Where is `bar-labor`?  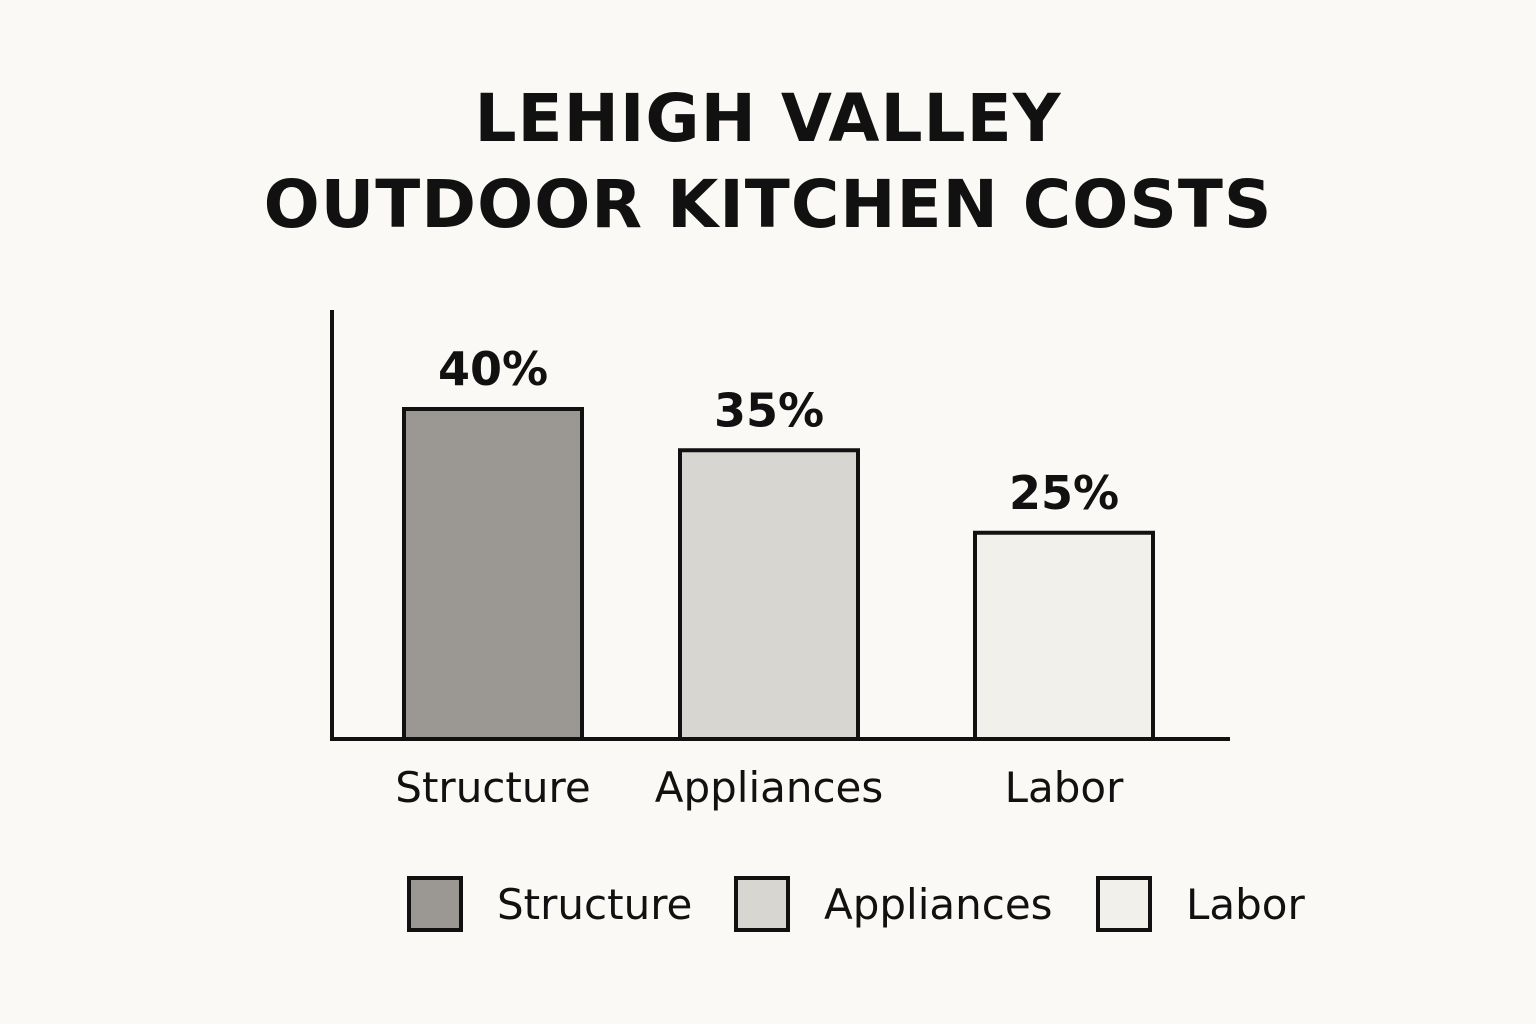 bar-labor is located at coordinates (1064, 635).